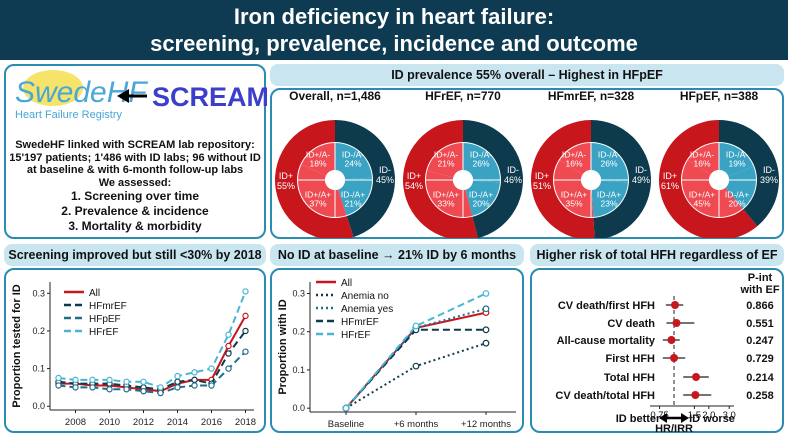 The height and width of the screenshot is (435, 788). What do you see at coordinates (397, 255) in the screenshot?
I see `incidence-banner: No ID at baseline → 21% ID by 6 months` at bounding box center [397, 255].